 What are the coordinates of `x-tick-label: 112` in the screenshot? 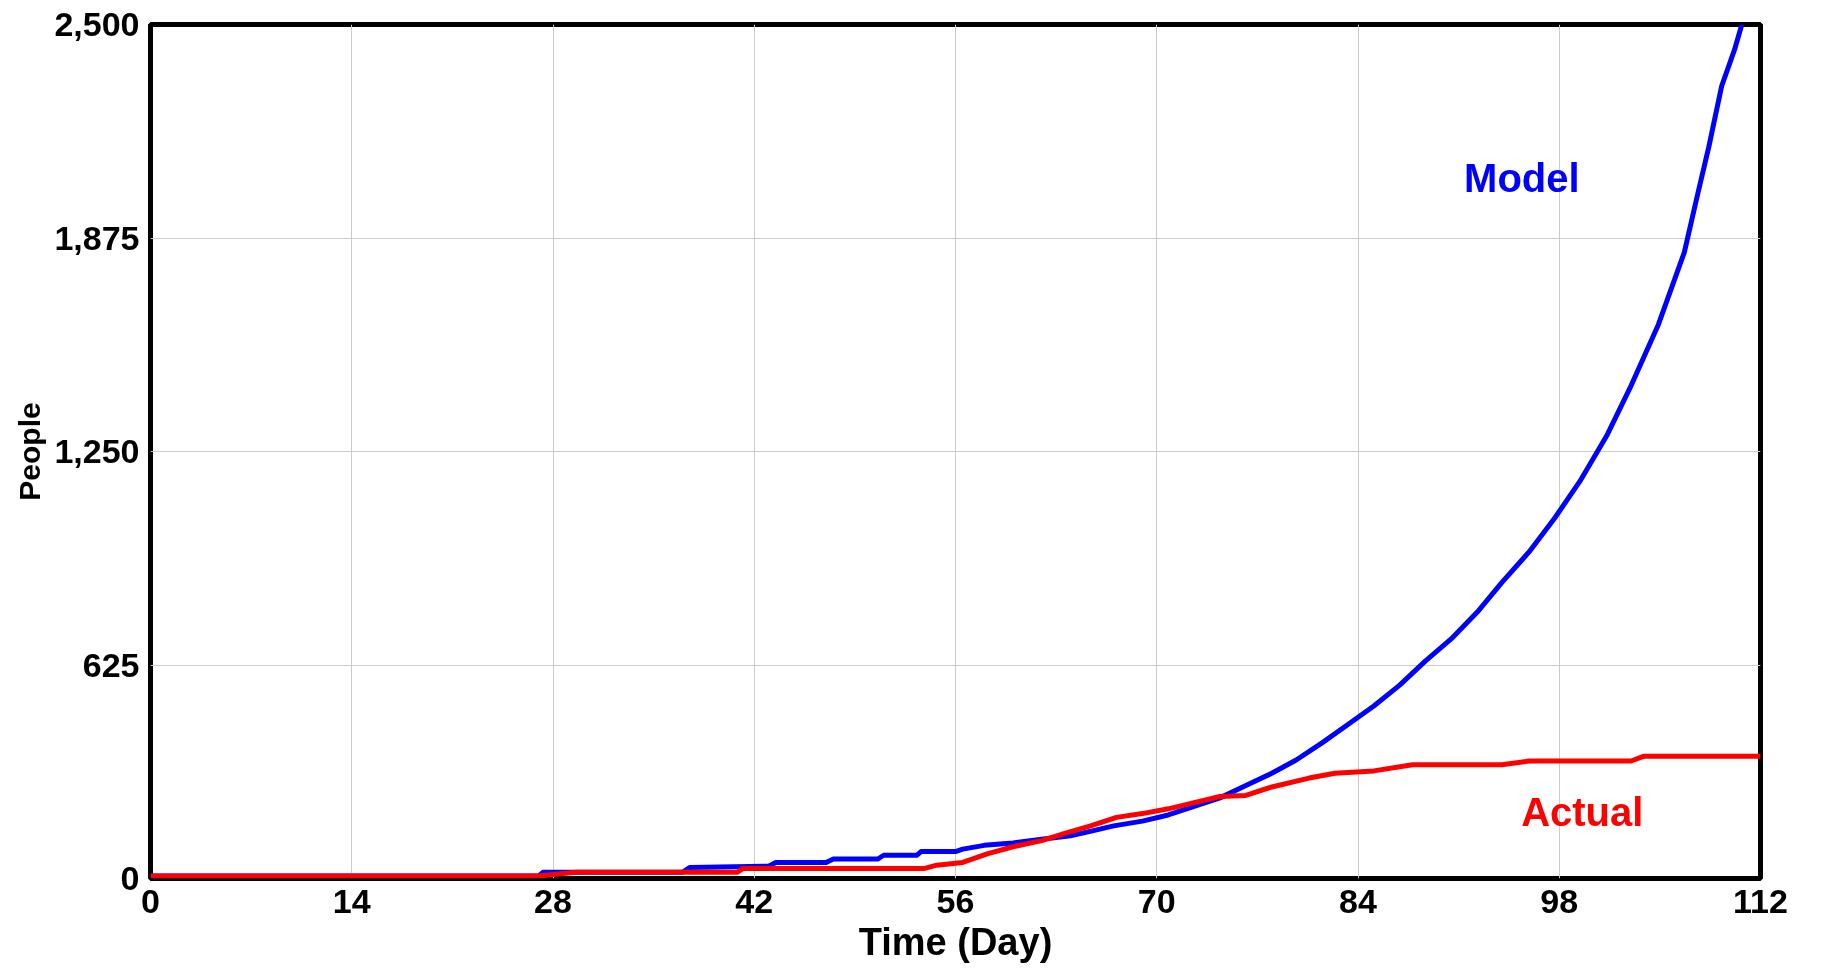 It's located at (1760, 900).